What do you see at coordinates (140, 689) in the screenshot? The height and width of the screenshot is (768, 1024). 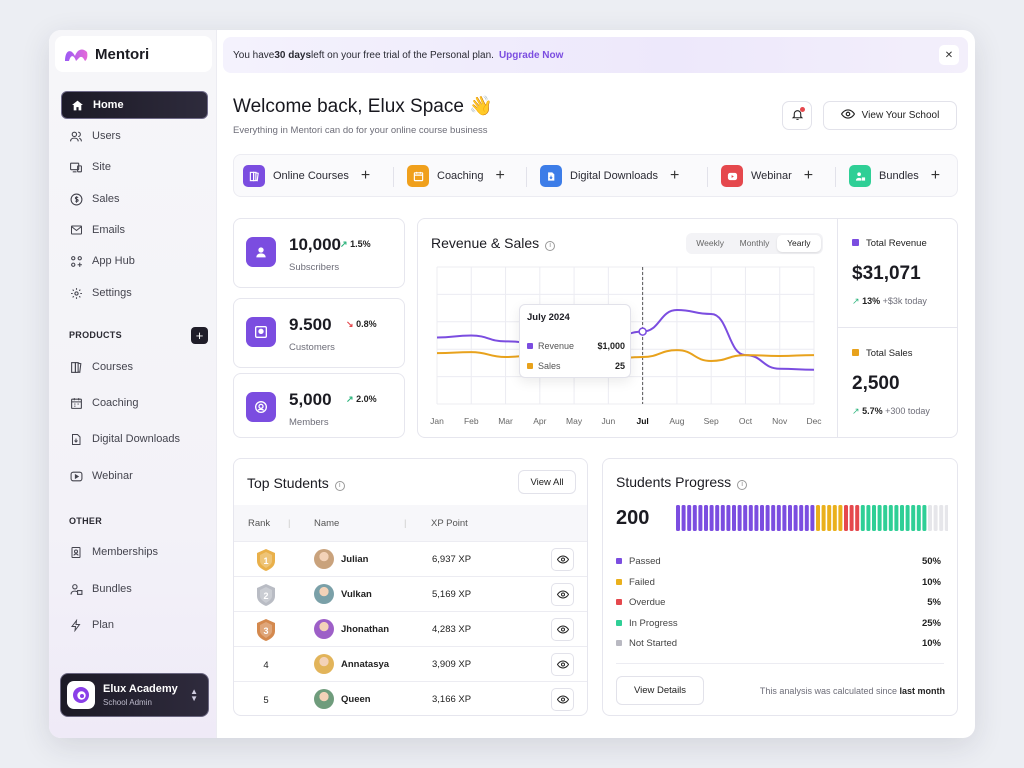 I see `account-name: Elux Academy` at bounding box center [140, 689].